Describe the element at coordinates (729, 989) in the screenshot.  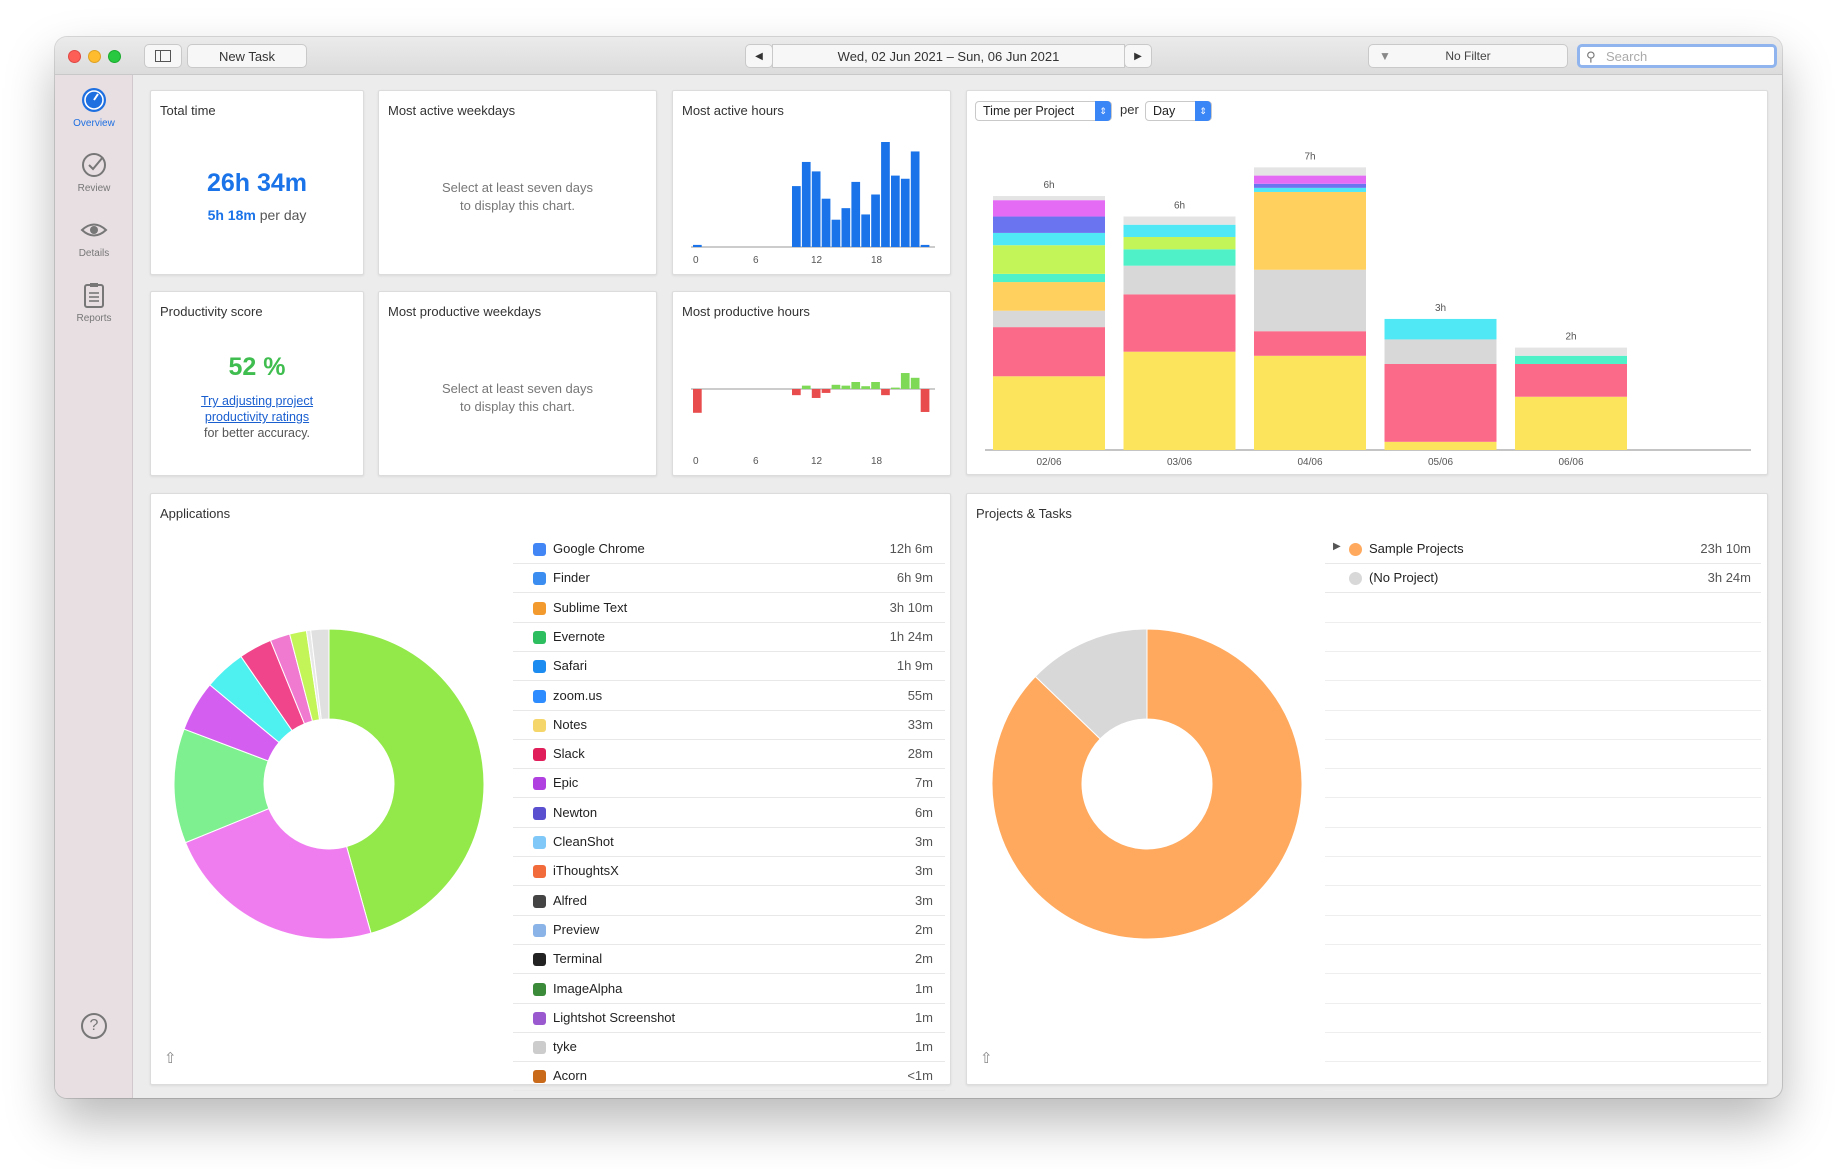
I see `application-row: ImageAlpha 1m` at that location.